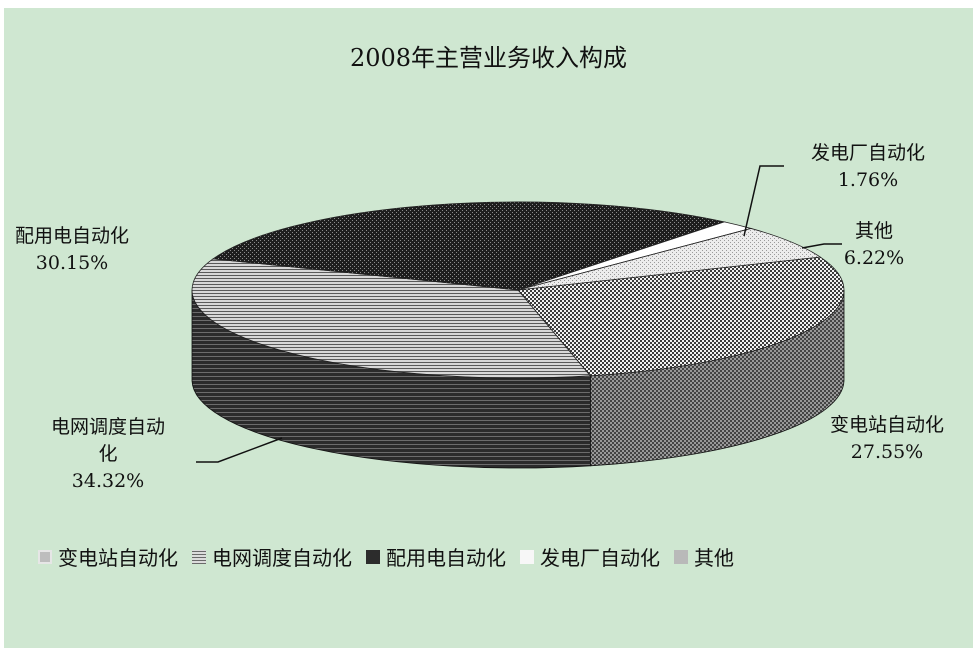 This screenshot has height=656, width=977. I want to click on leader-line-diantiao, so click(239, 450).